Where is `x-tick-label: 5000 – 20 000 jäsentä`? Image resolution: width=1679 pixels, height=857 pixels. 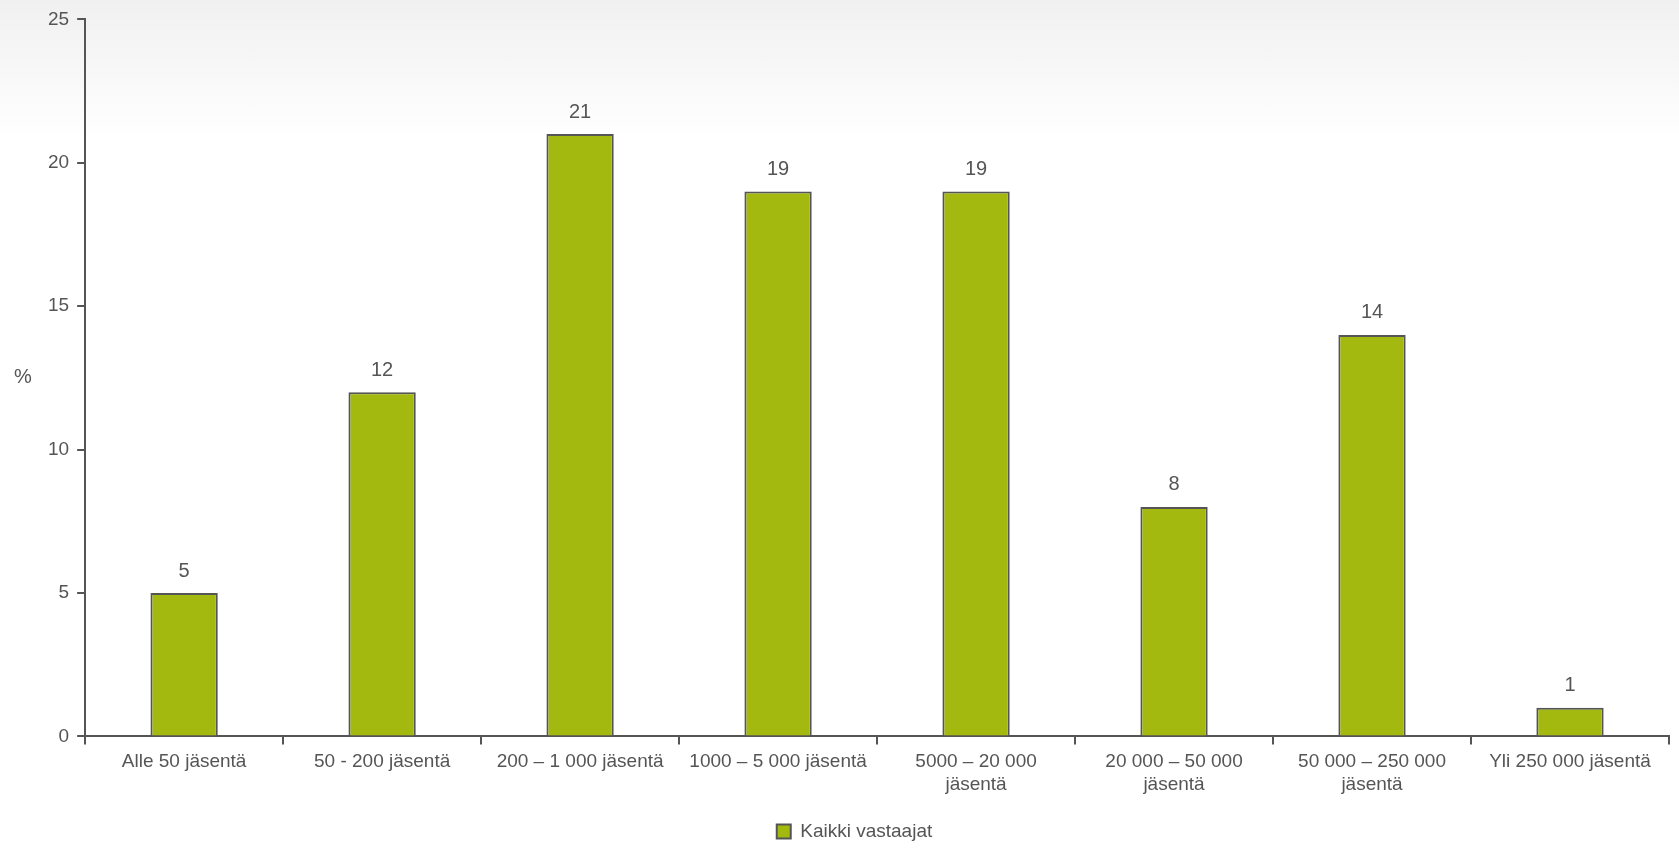 x-tick-label: 5000 – 20 000 jäsentä is located at coordinates (976, 772).